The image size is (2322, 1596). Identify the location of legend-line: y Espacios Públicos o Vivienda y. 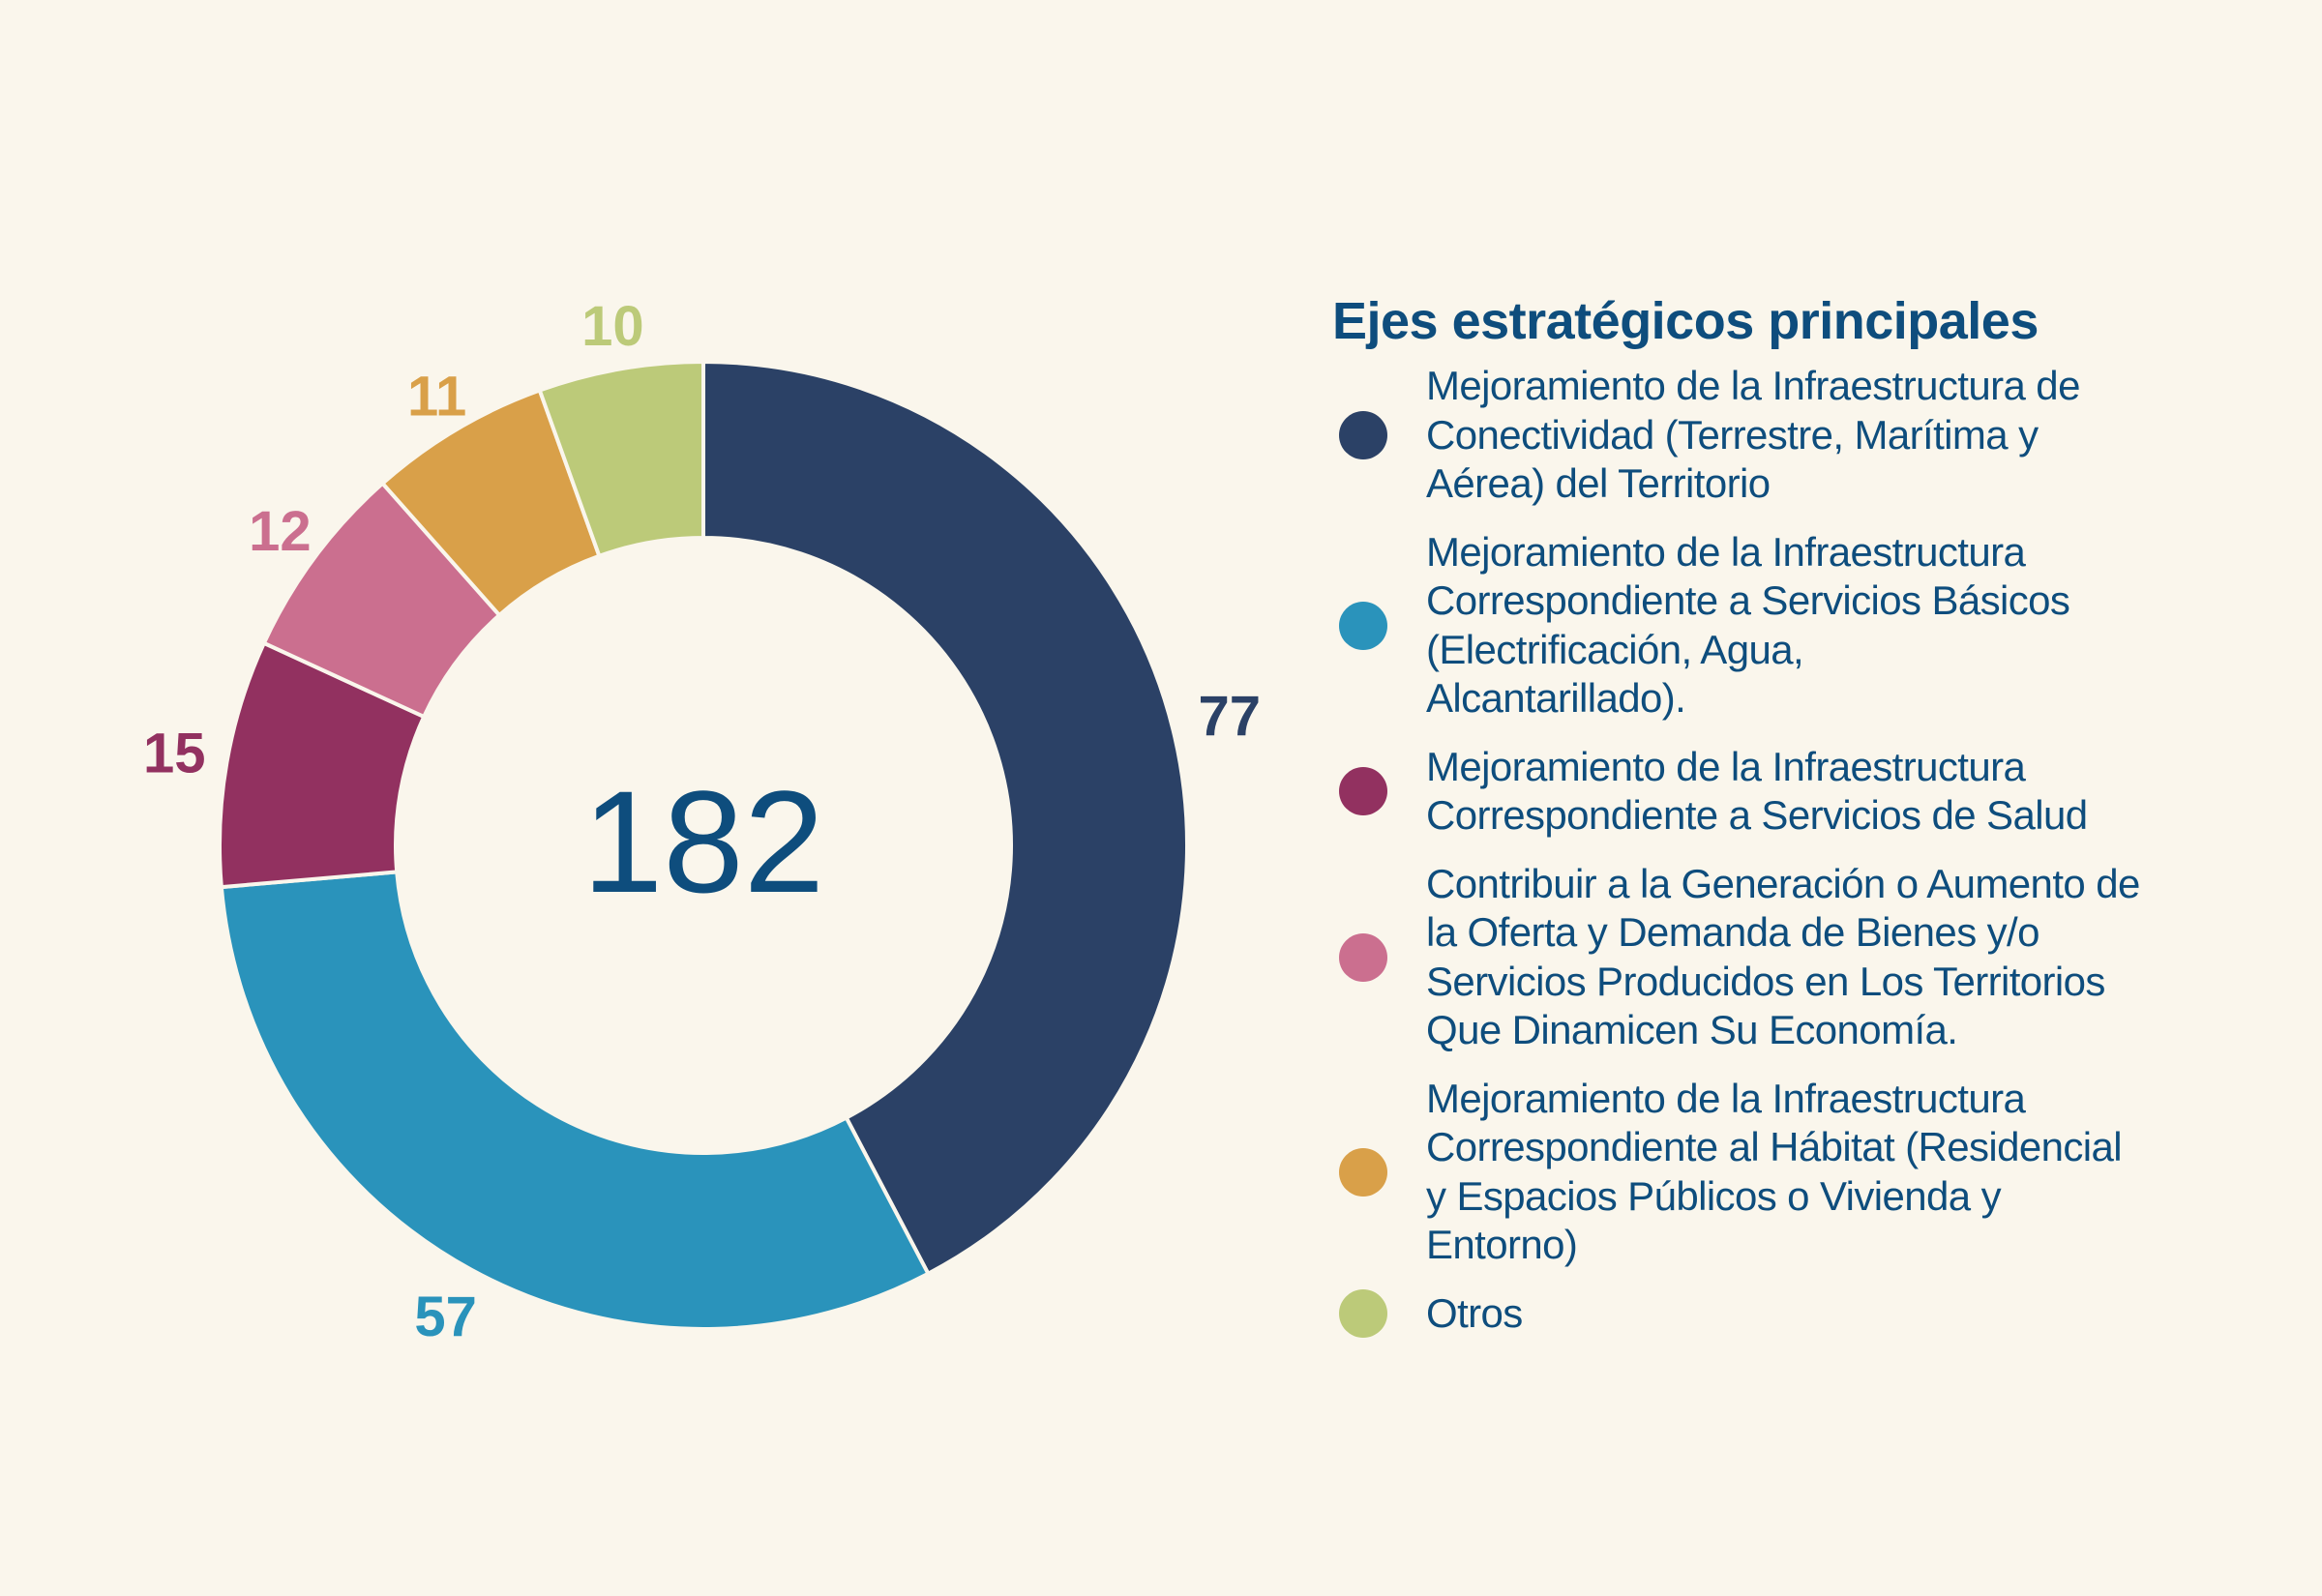
(1714, 1195).